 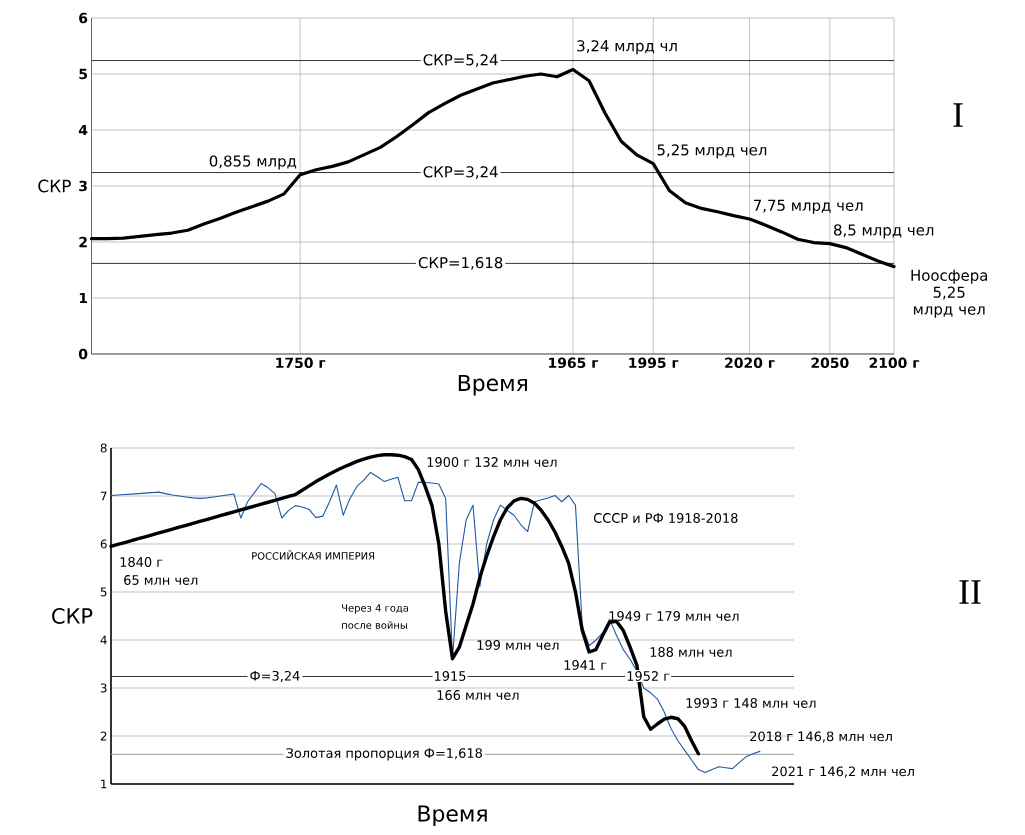 What do you see at coordinates (627, 47) in the screenshot?
I see `annotation: 3,24 млрд чл` at bounding box center [627, 47].